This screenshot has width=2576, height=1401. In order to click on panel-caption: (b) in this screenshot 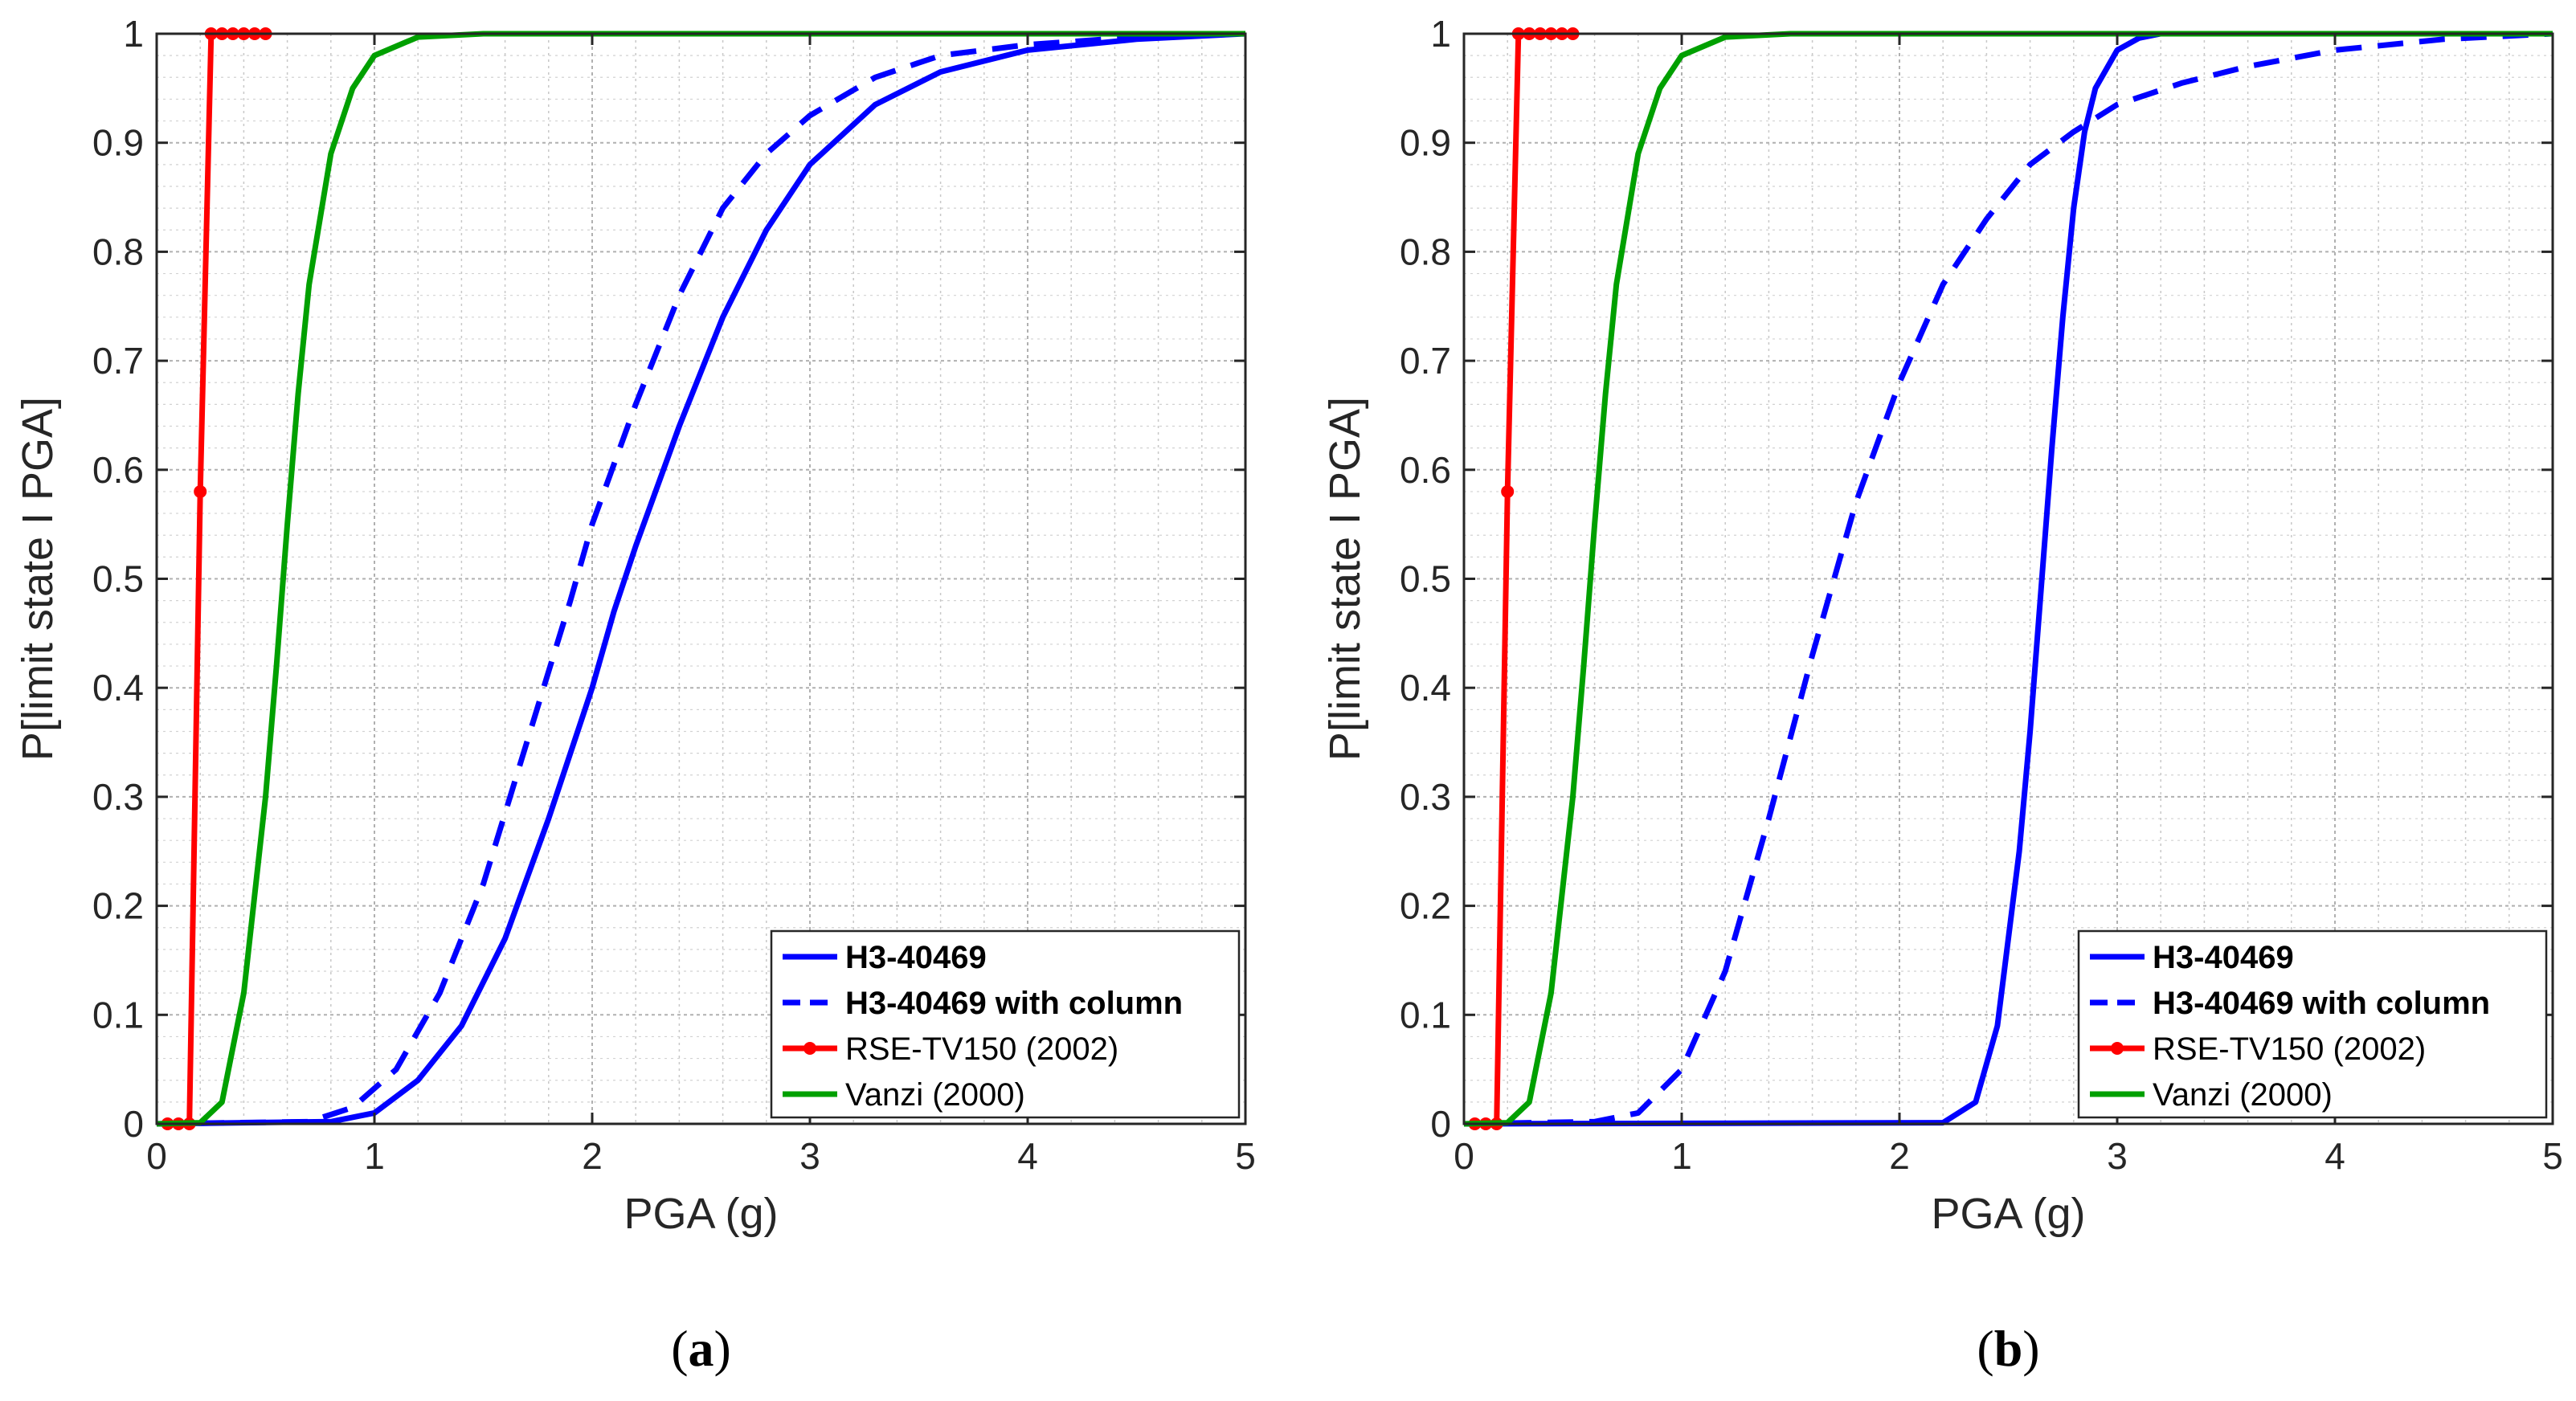, I will do `click(2008, 1348)`.